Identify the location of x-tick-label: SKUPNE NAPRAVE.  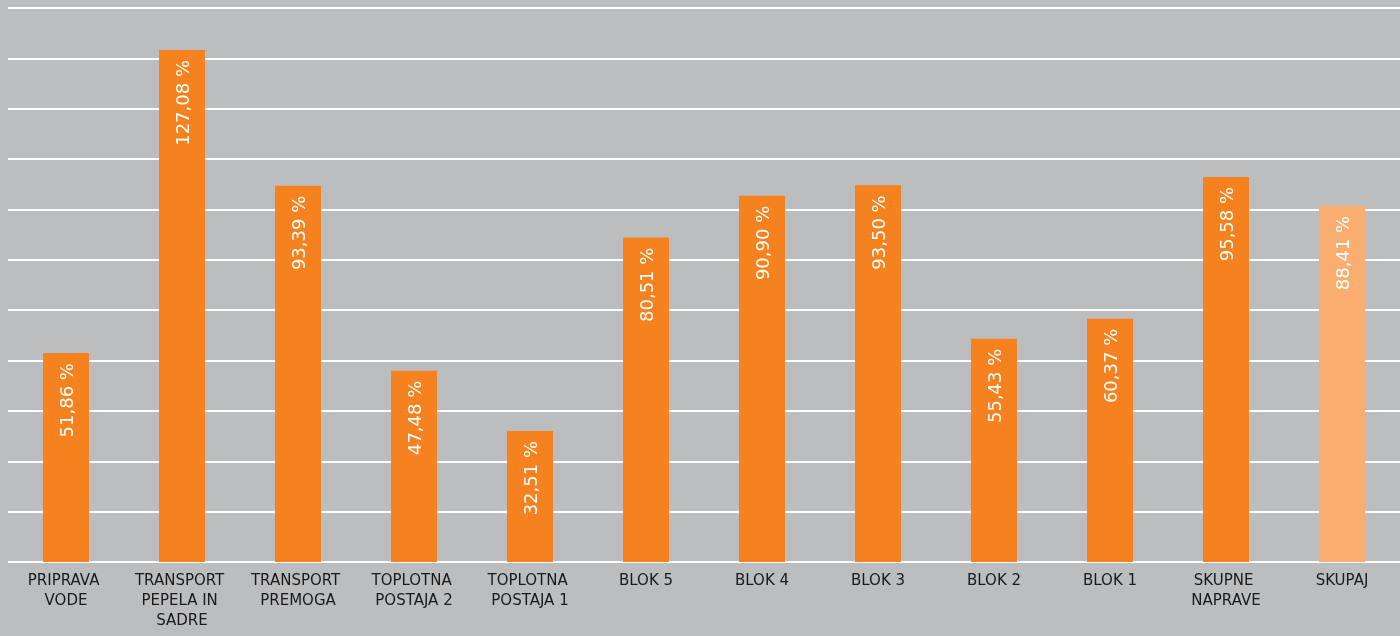
(1226, 590).